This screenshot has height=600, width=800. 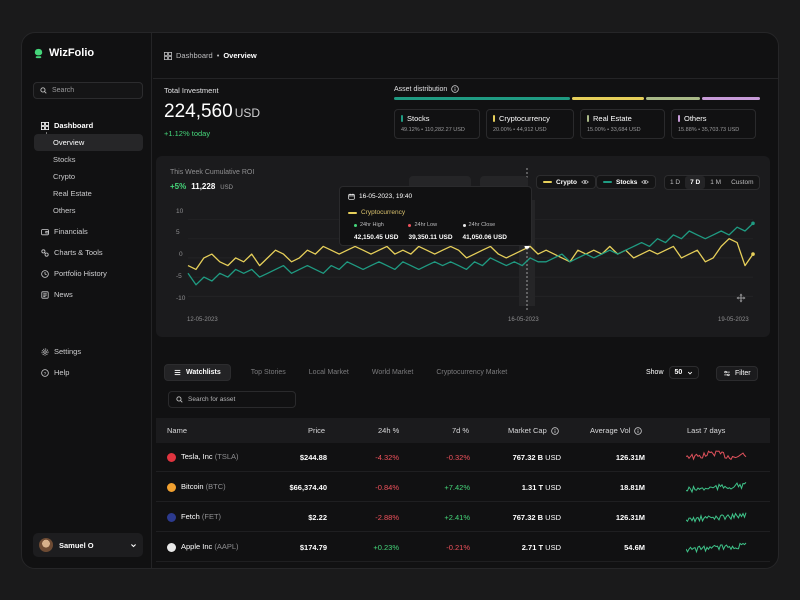 What do you see at coordinates (632, 487) in the screenshot?
I see `average-vol-cell: 18.81M` at bounding box center [632, 487].